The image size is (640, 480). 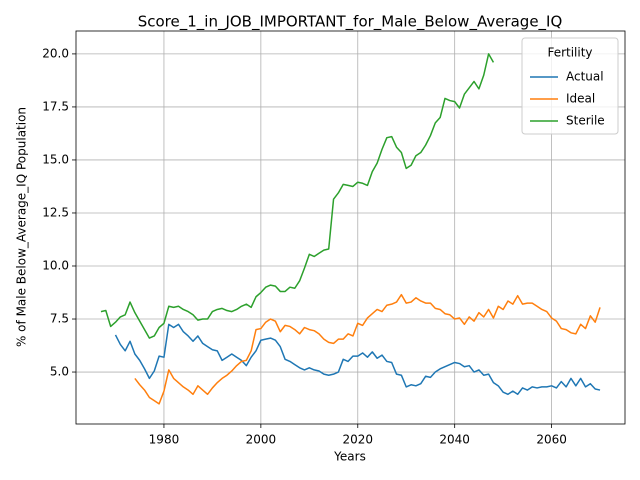 I want to click on y-tick-label: 7.5, so click(x=59, y=319).